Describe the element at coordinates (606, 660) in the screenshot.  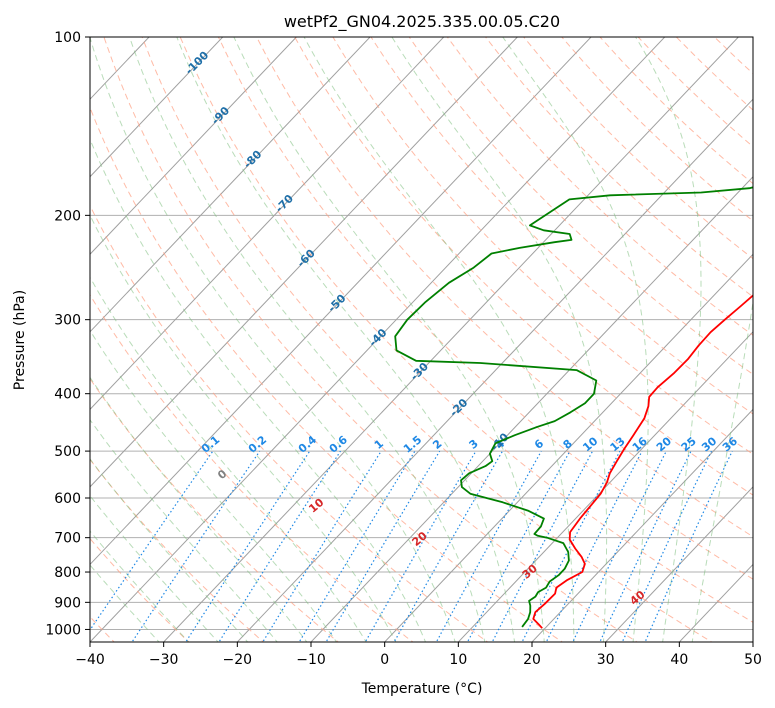
I see `x-tick-label: 30` at that location.